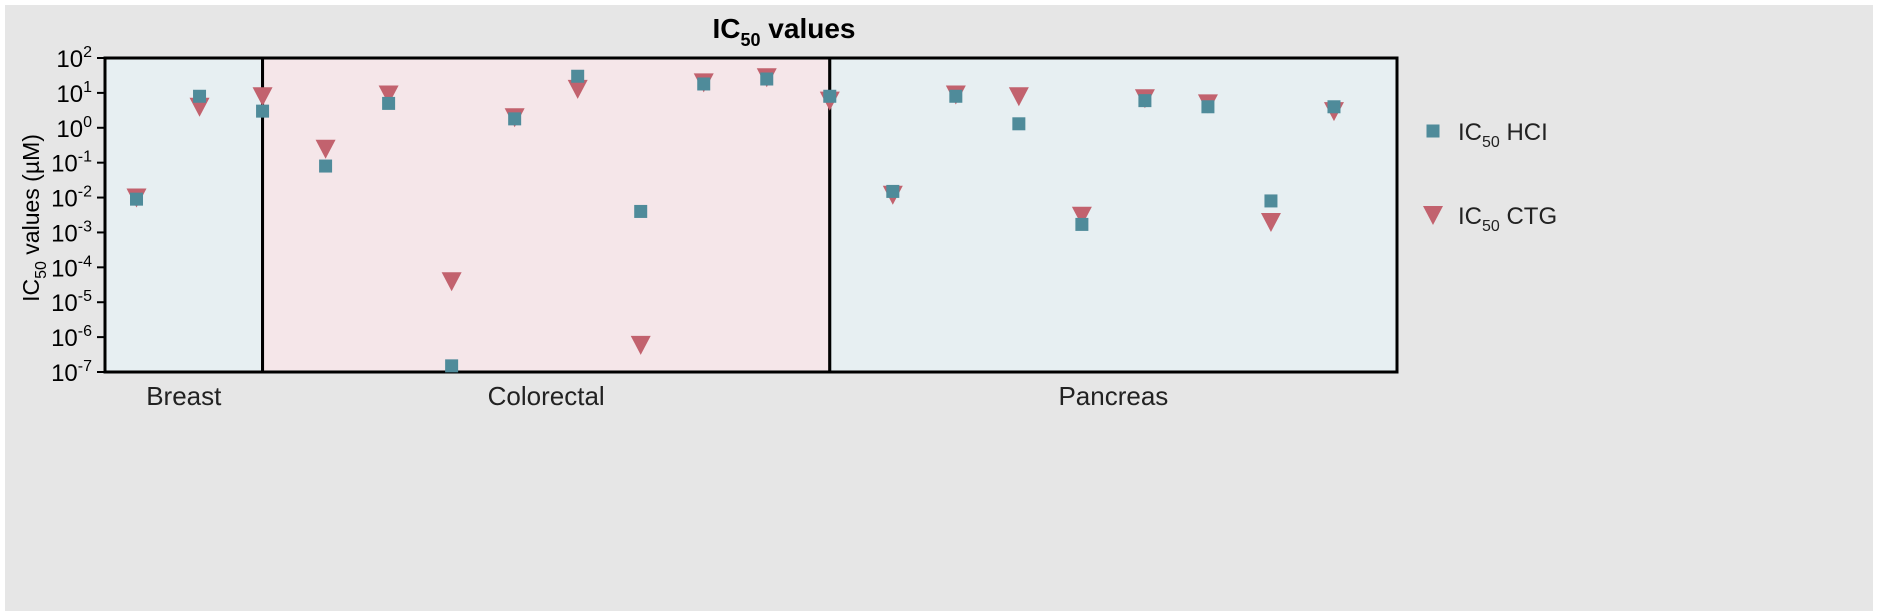 This screenshot has height=616, width=1878. Describe the element at coordinates (546, 396) in the screenshot. I see `group-label-colorectal: Colorectal` at that location.